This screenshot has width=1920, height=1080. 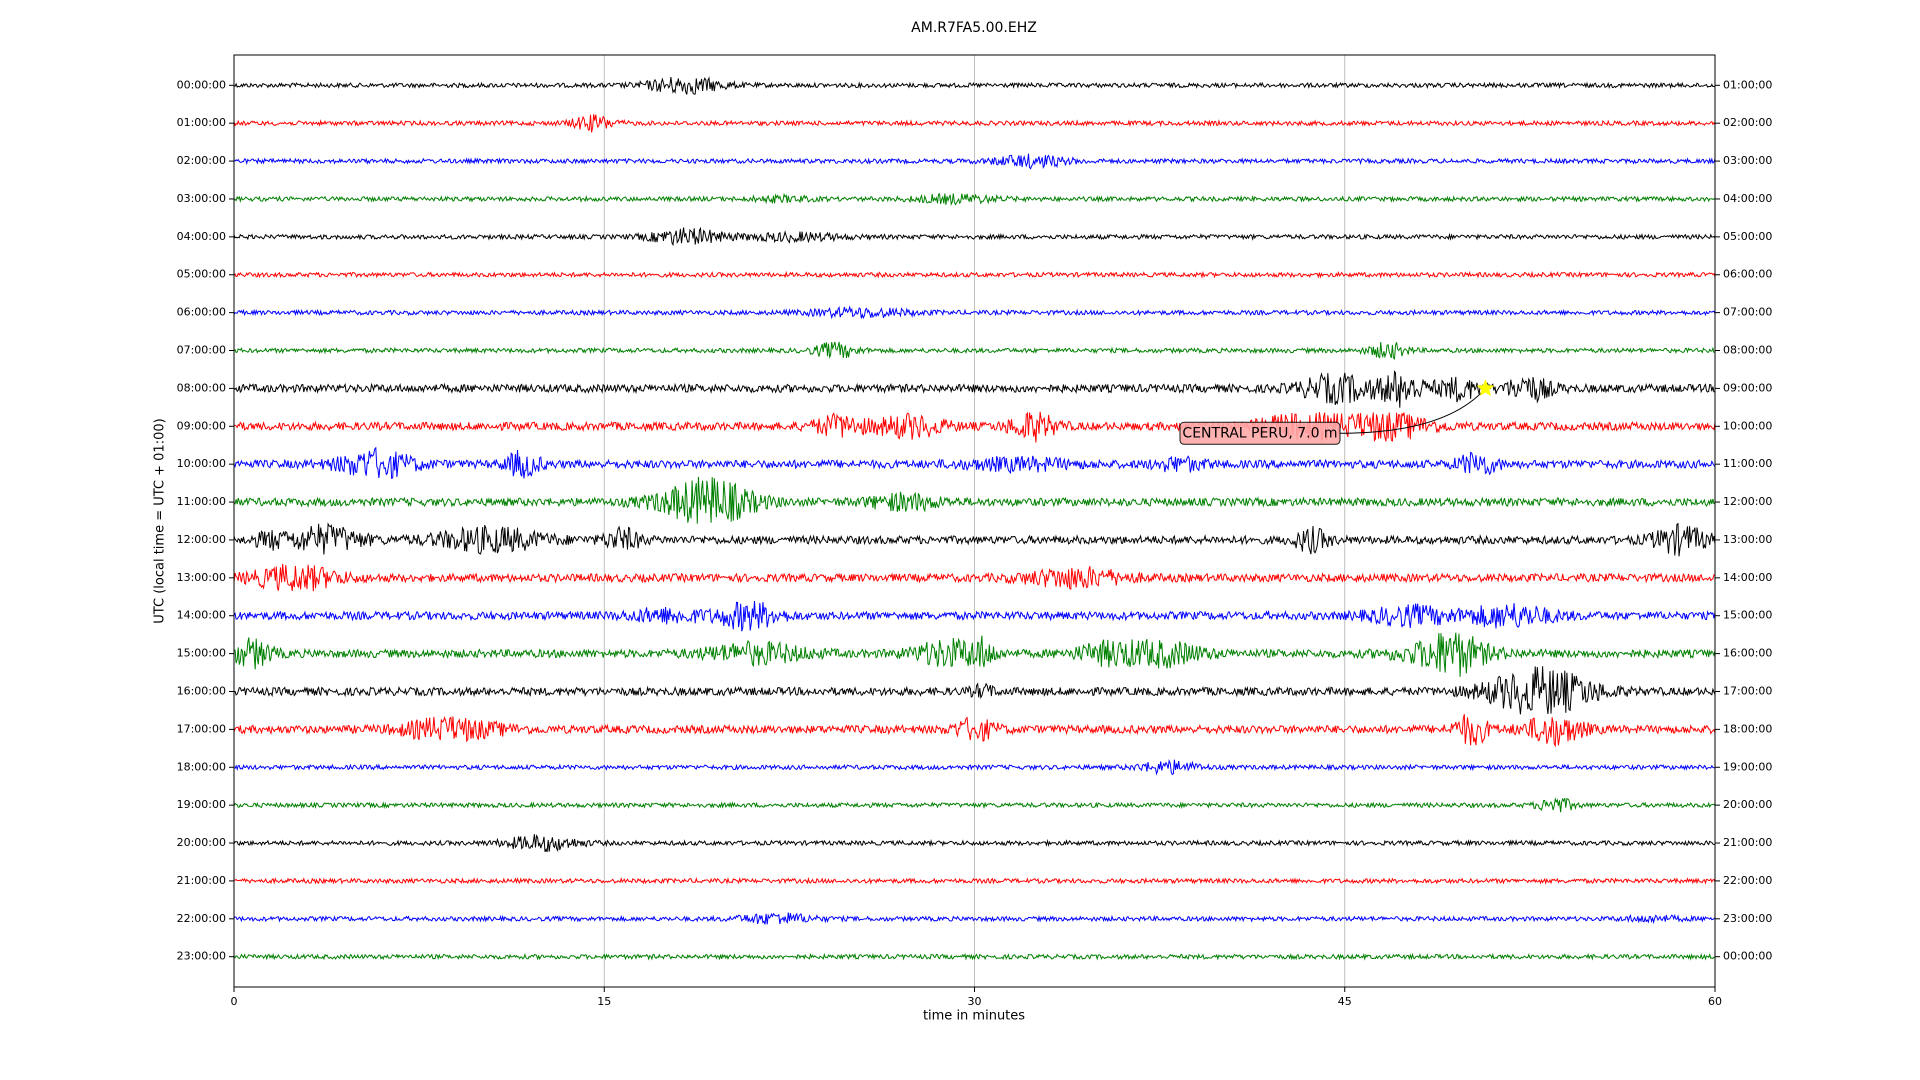 What do you see at coordinates (201, 766) in the screenshot?
I see `y-tick-label: 18:00:00` at bounding box center [201, 766].